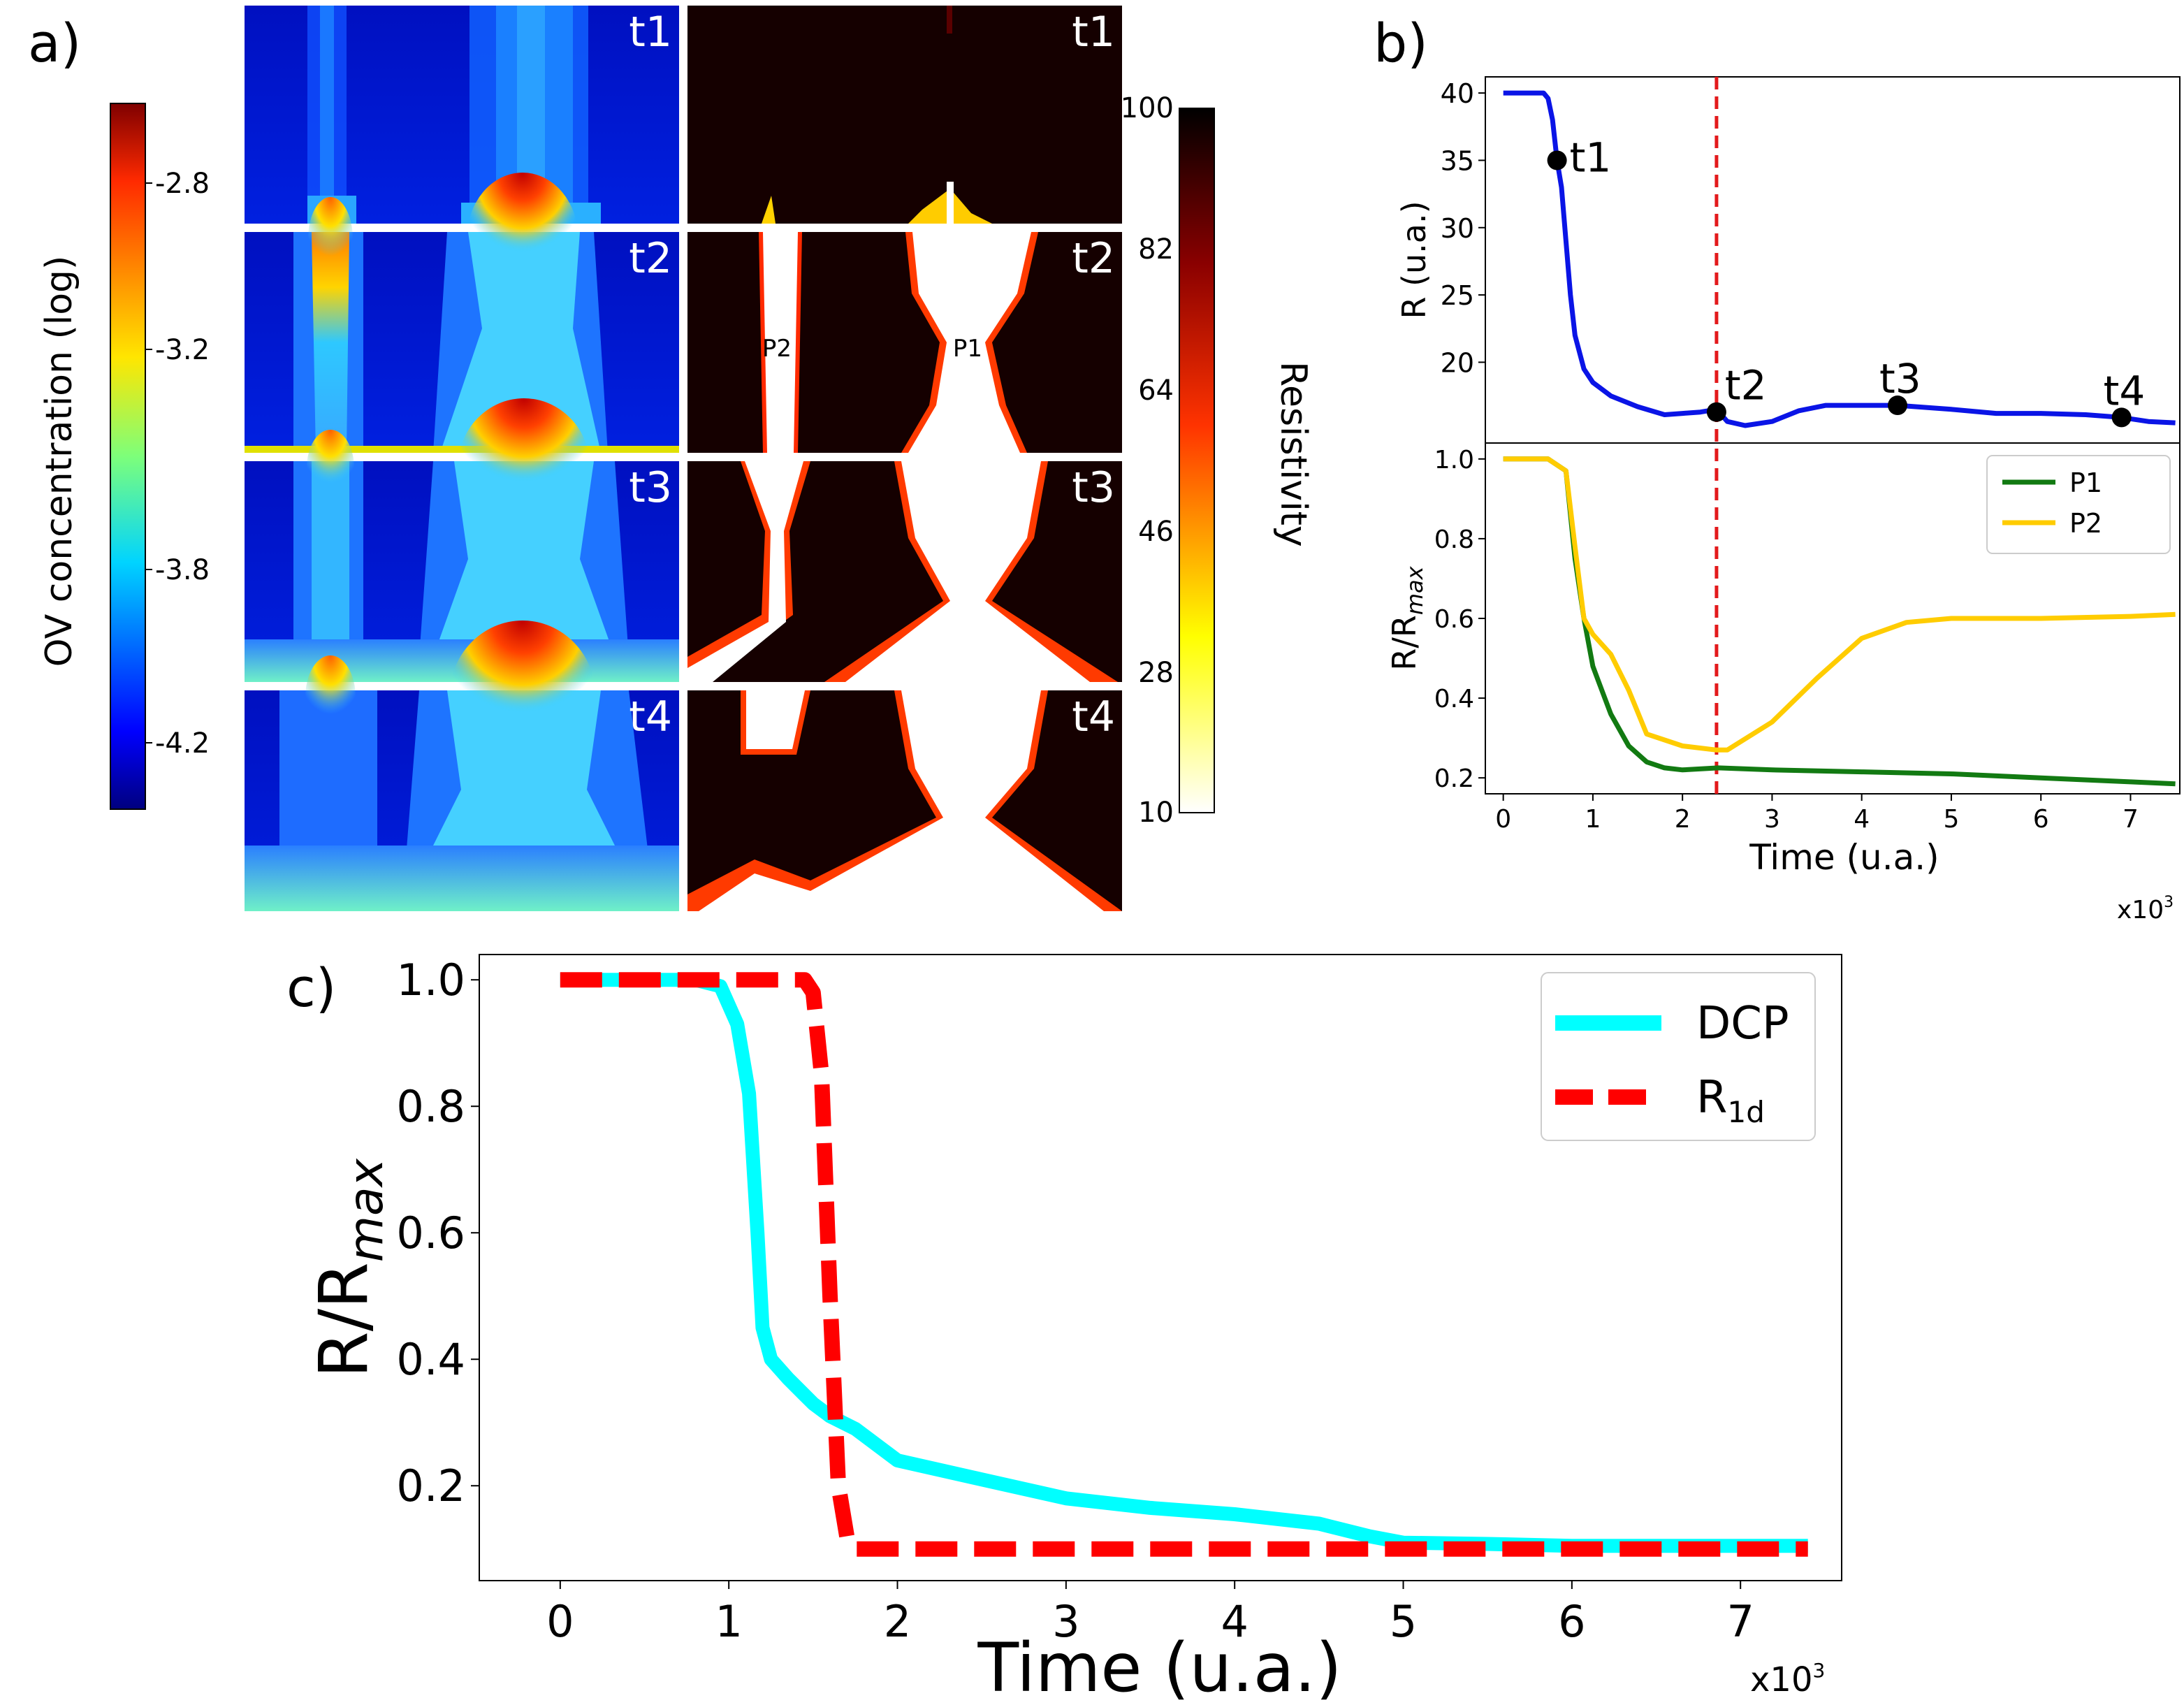  What do you see at coordinates (1781, 1679) in the screenshot?
I see `c-x-multiplier-base: x10` at bounding box center [1781, 1679].